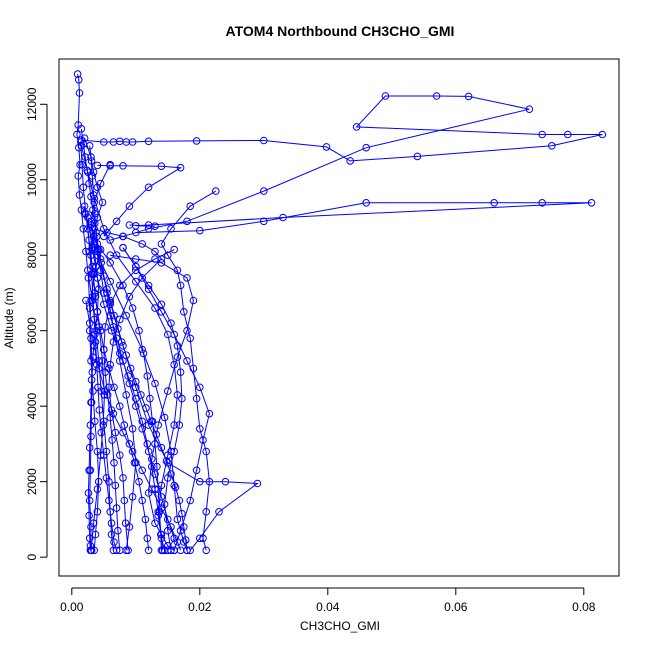  I want to click on x-tick-label: 0.00, so click(72, 607).